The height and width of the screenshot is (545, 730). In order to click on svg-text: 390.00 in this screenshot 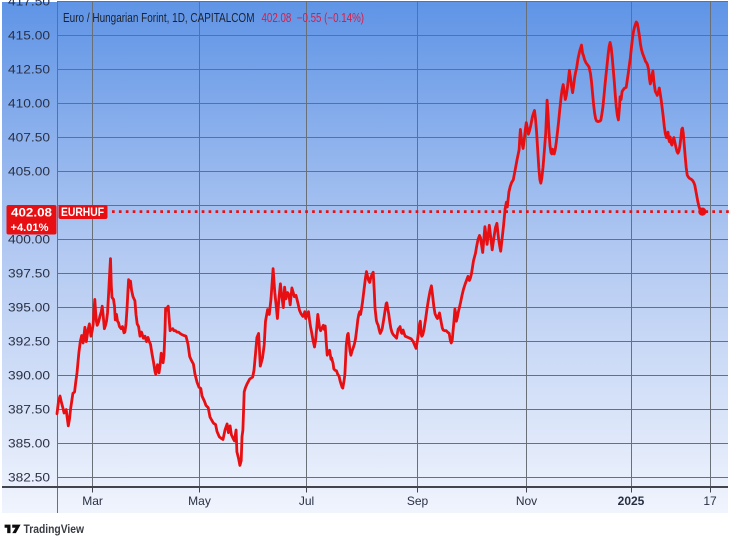, I will do `click(29, 377)`.